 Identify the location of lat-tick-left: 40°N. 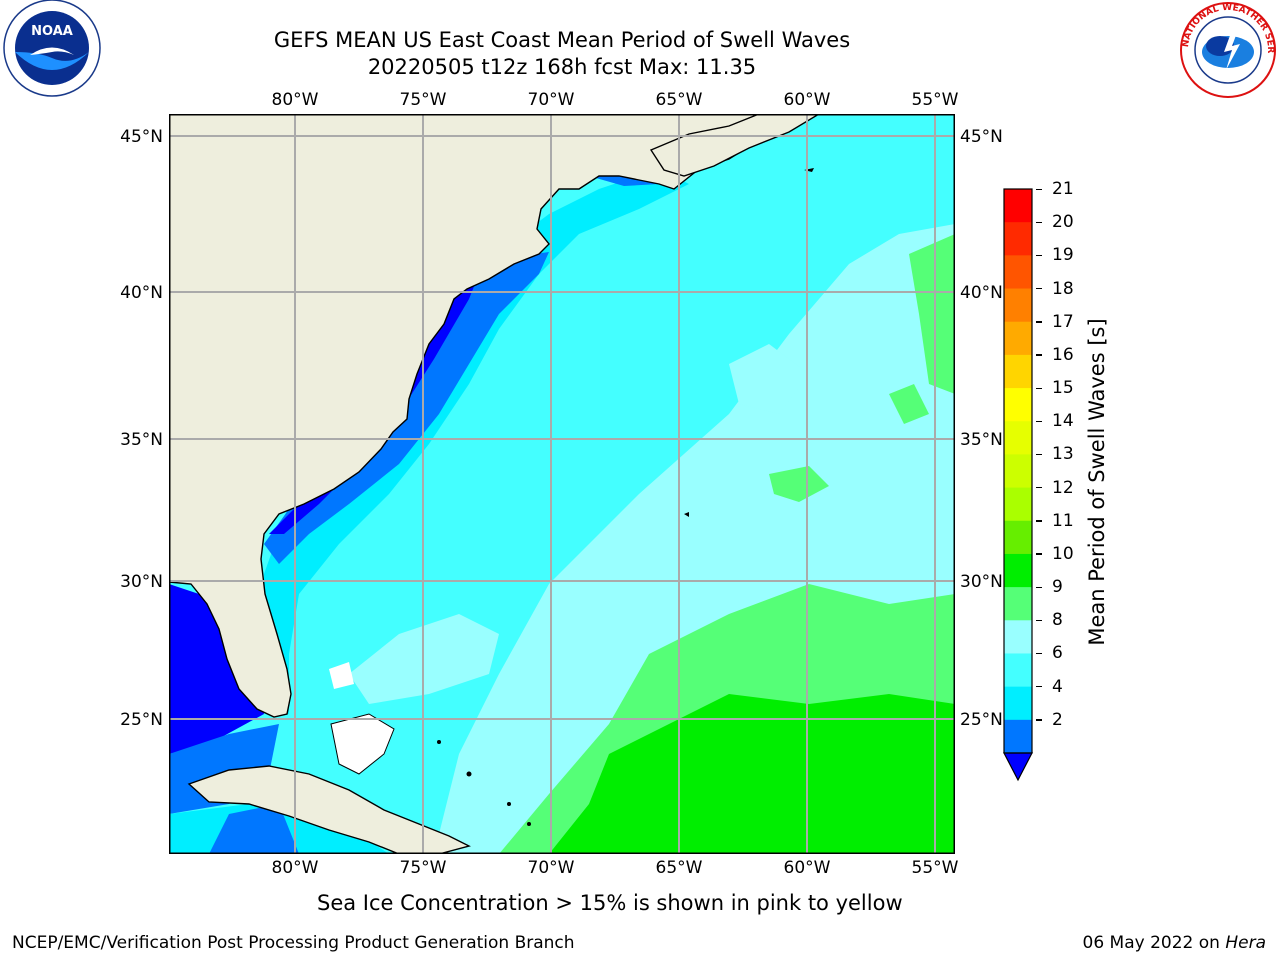
(141, 293).